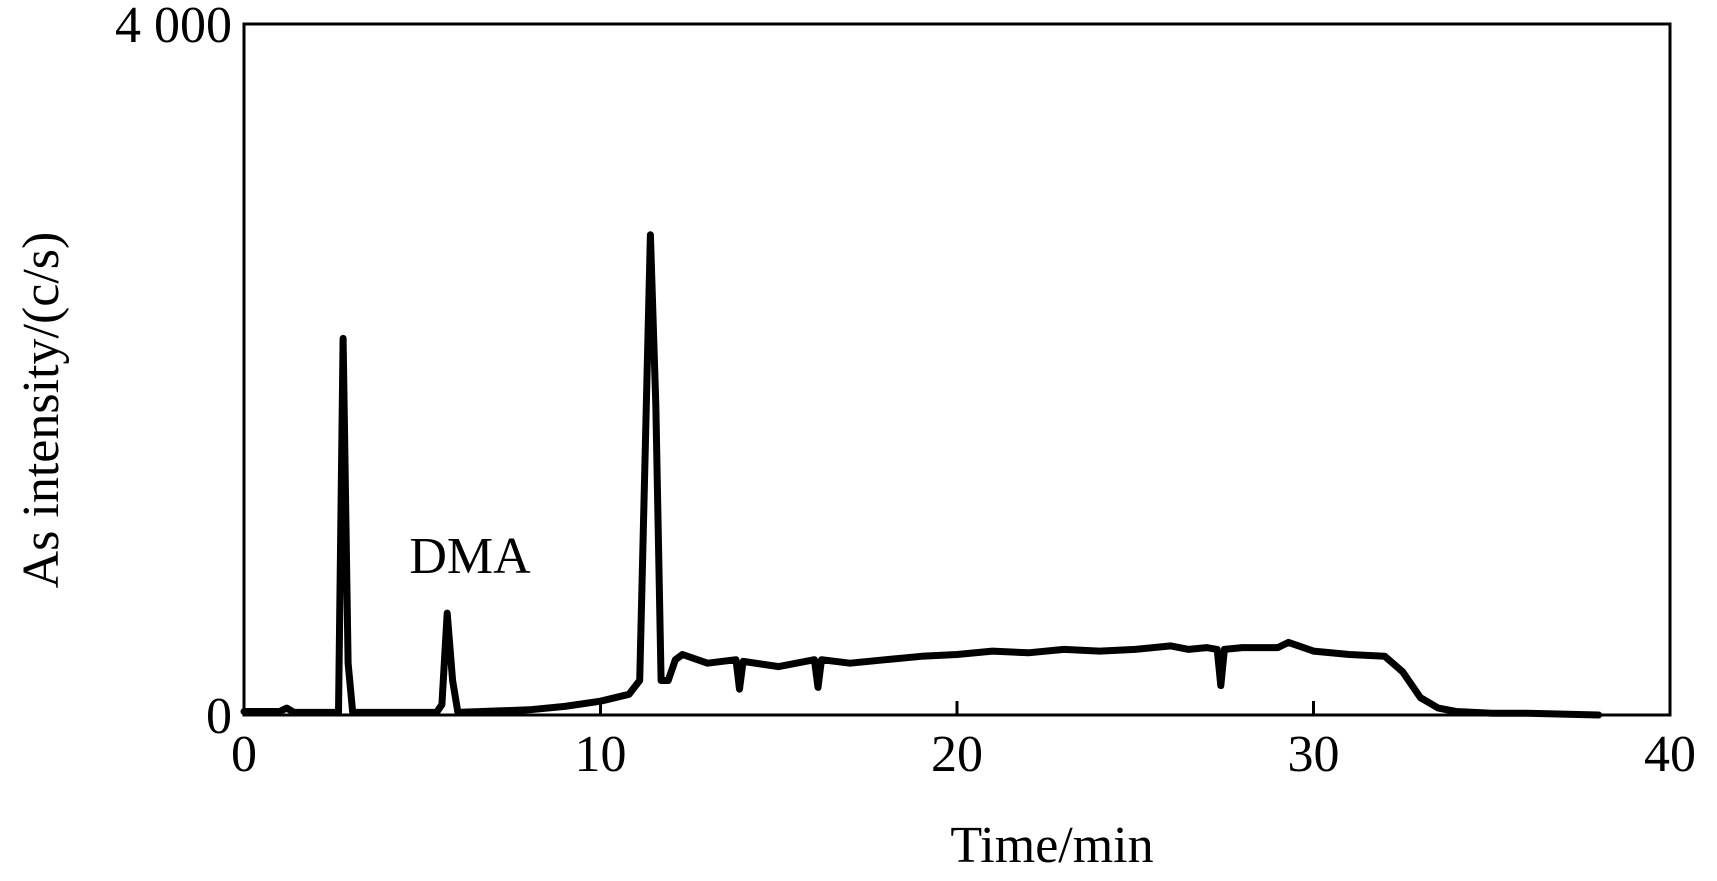  What do you see at coordinates (219, 716) in the screenshot?
I see `y-tick-label: 0` at bounding box center [219, 716].